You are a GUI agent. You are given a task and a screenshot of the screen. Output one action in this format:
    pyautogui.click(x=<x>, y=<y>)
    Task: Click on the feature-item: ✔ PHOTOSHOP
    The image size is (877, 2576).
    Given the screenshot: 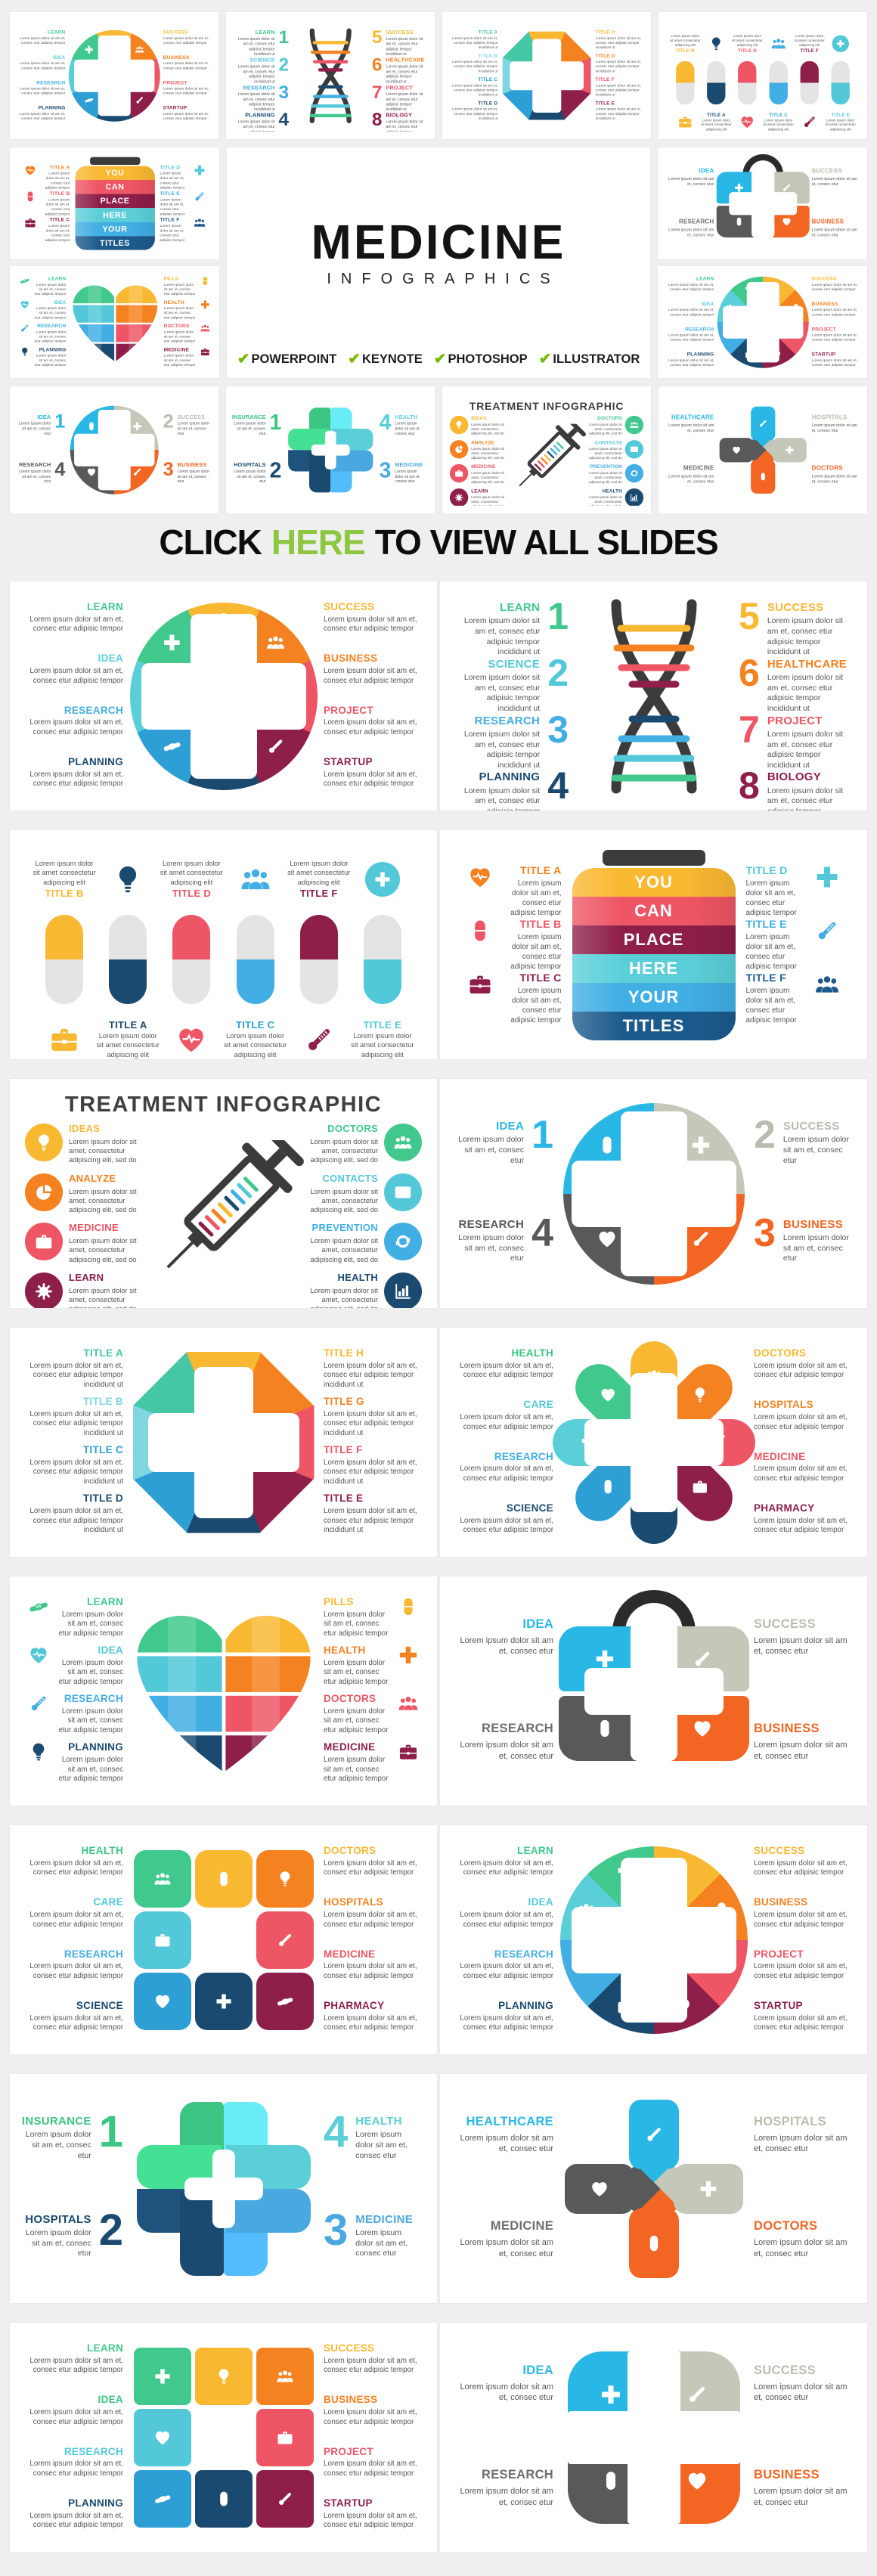 What is the action you would take?
    pyautogui.click(x=480, y=359)
    